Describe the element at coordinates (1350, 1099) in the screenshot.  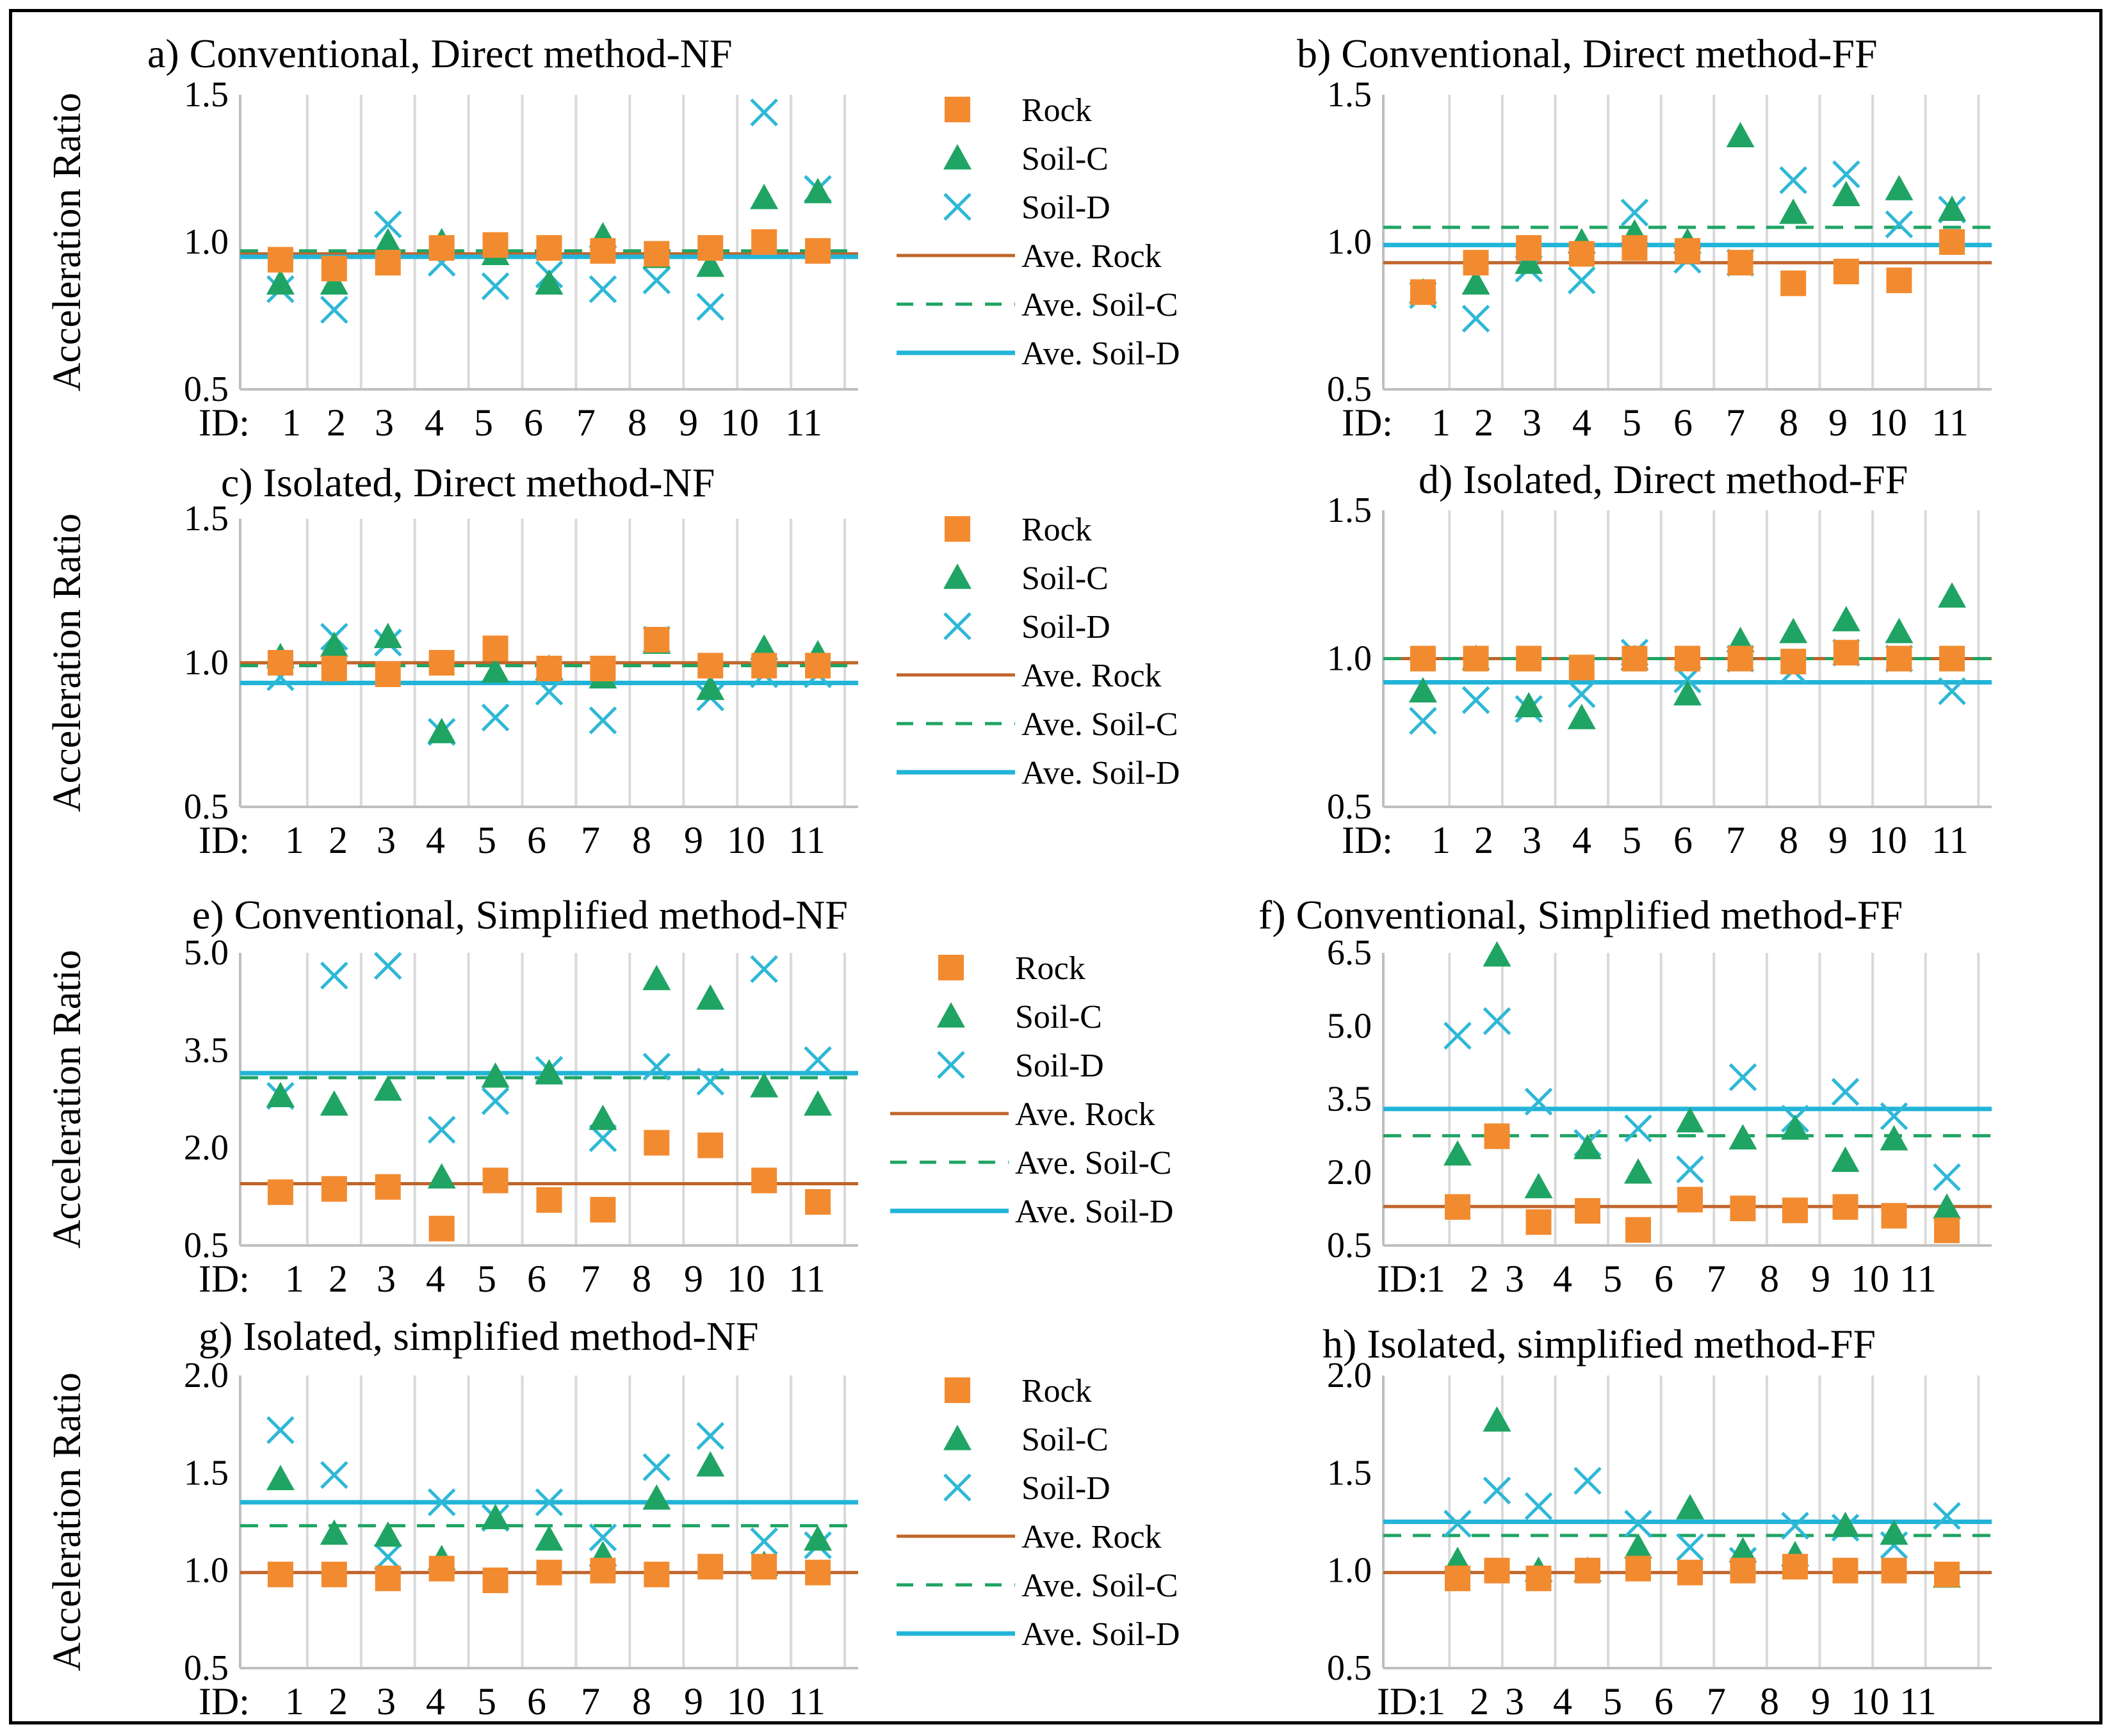
I see `y-tick-label: 3.5` at that location.